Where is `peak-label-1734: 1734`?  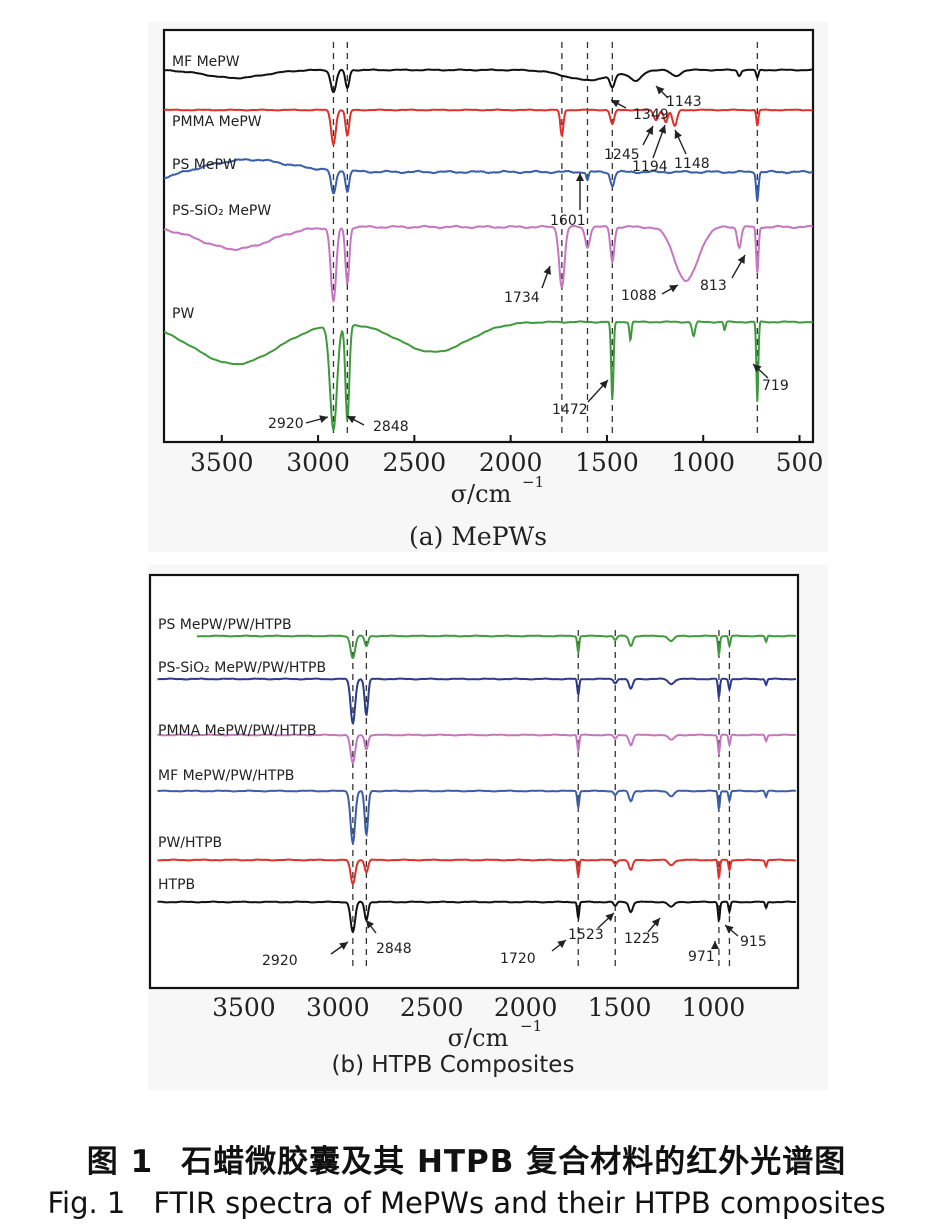 peak-label-1734: 1734 is located at coordinates (522, 298).